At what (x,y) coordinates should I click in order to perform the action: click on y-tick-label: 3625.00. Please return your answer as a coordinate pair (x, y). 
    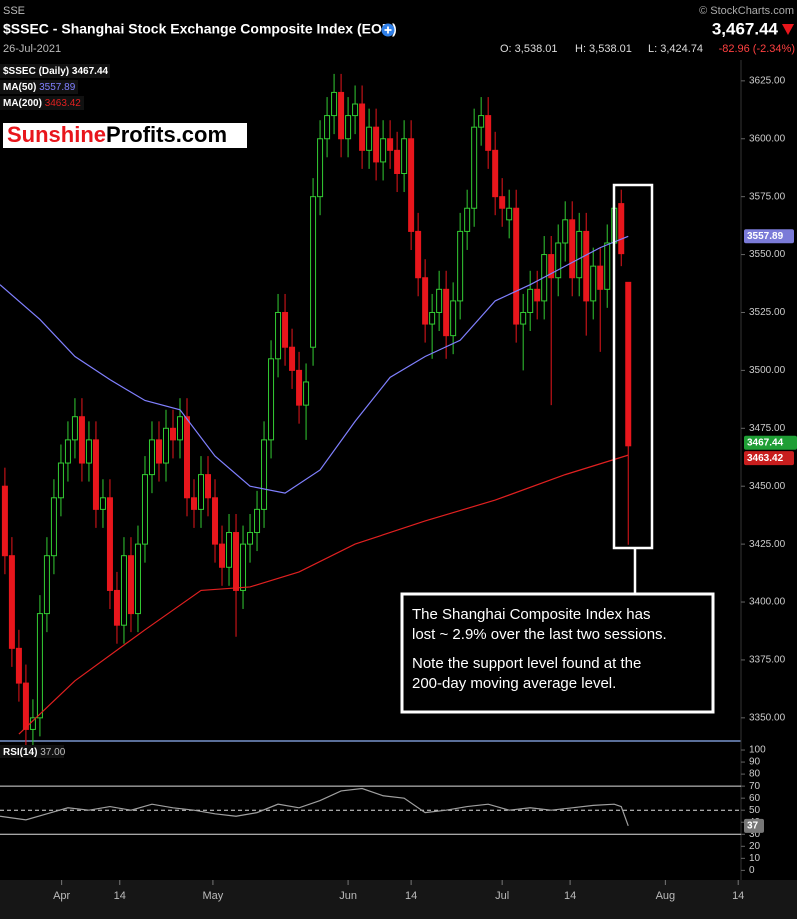
    Looking at the image, I should click on (767, 80).